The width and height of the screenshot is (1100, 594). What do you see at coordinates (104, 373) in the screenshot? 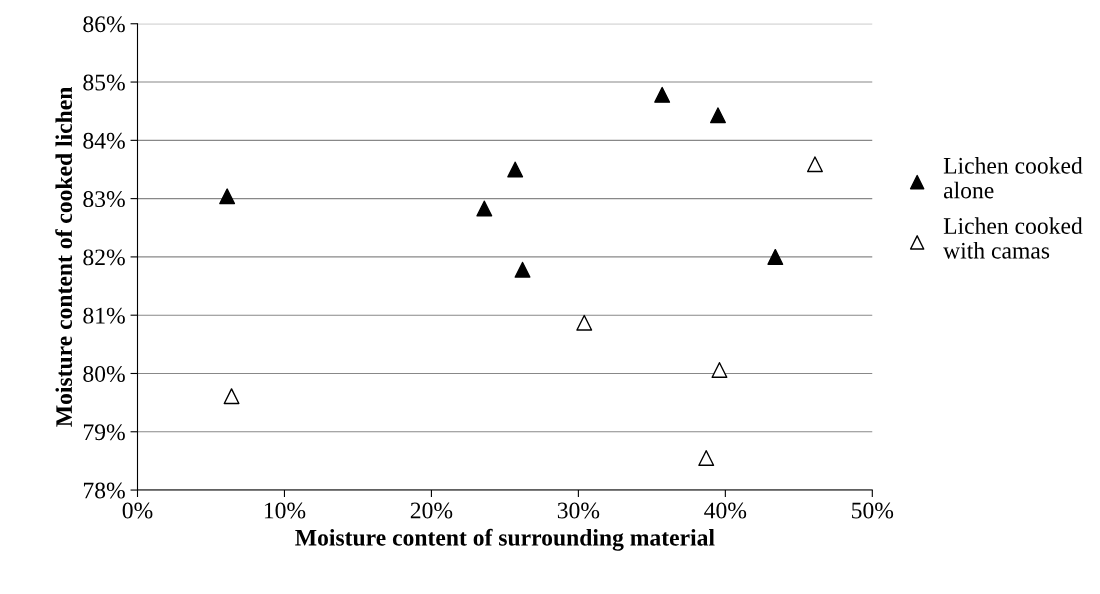
I see `y-tick-label: 80%` at bounding box center [104, 373].